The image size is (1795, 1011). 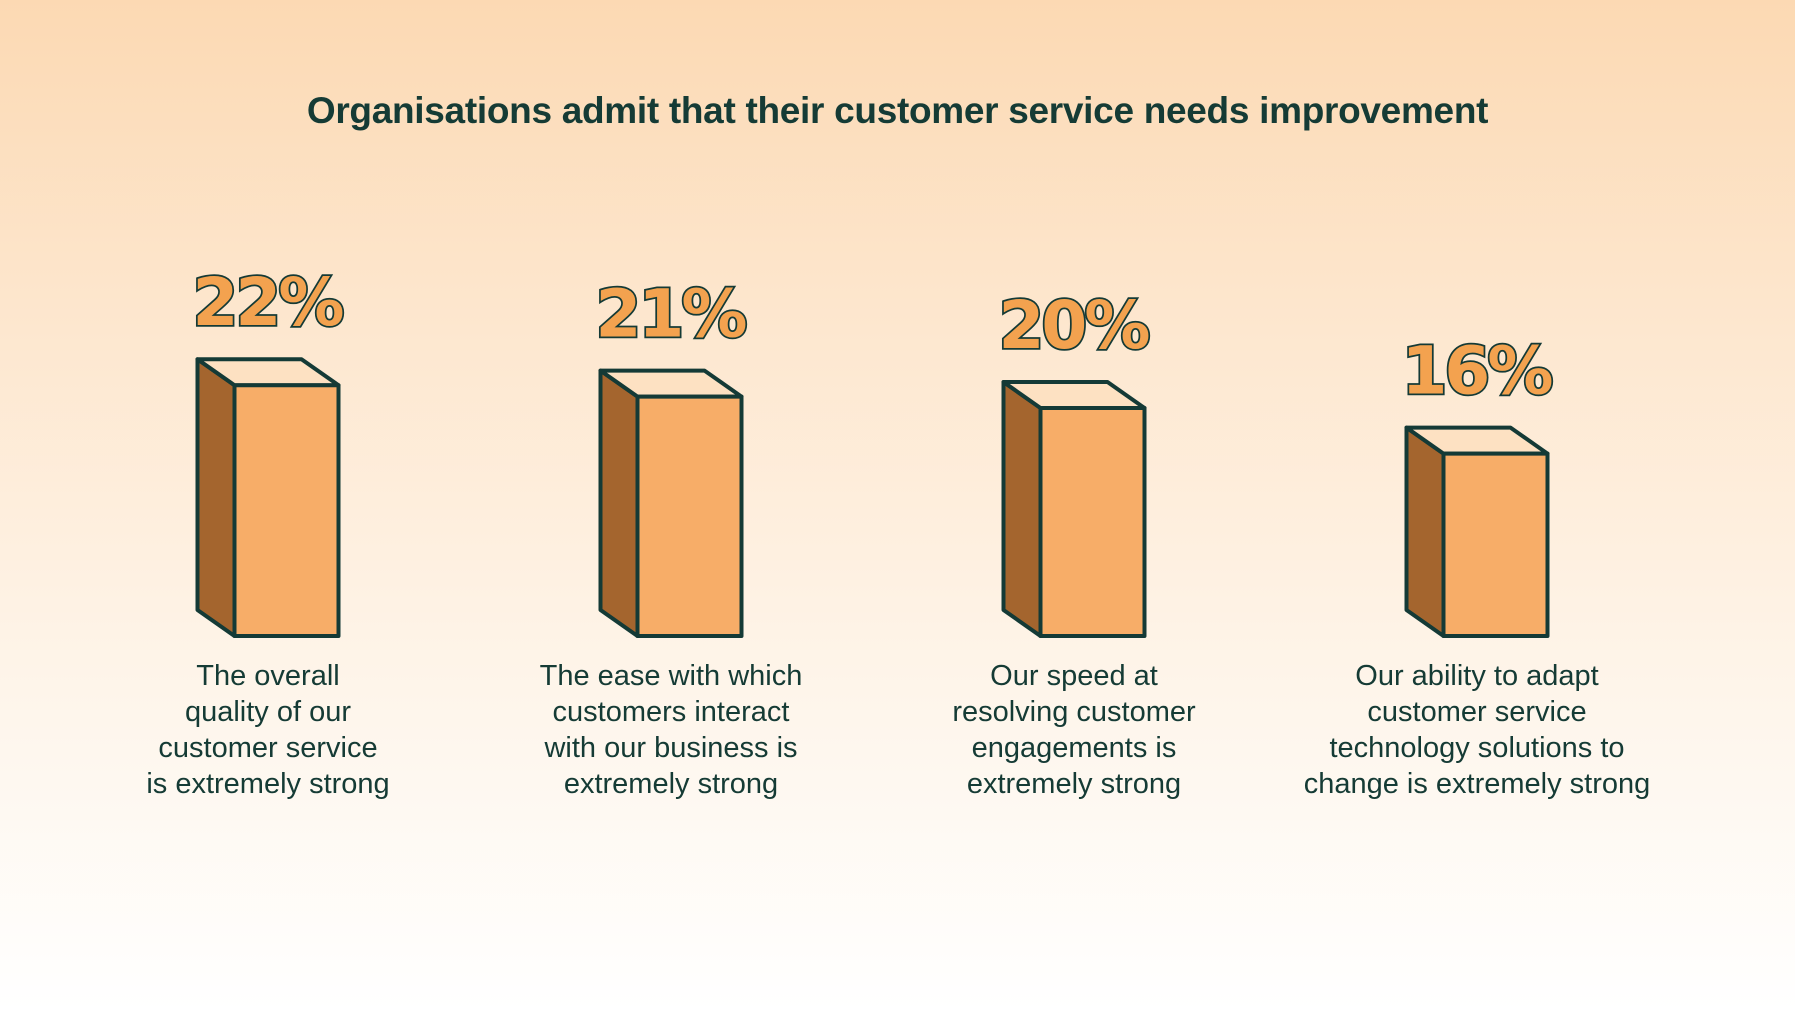 I want to click on data-label: 21%, so click(x=671, y=314).